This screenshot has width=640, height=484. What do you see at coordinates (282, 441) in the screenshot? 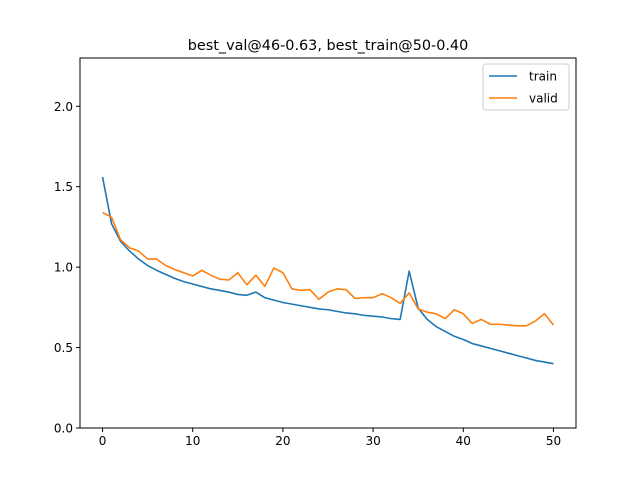
I see `x-tick-label: 20` at bounding box center [282, 441].